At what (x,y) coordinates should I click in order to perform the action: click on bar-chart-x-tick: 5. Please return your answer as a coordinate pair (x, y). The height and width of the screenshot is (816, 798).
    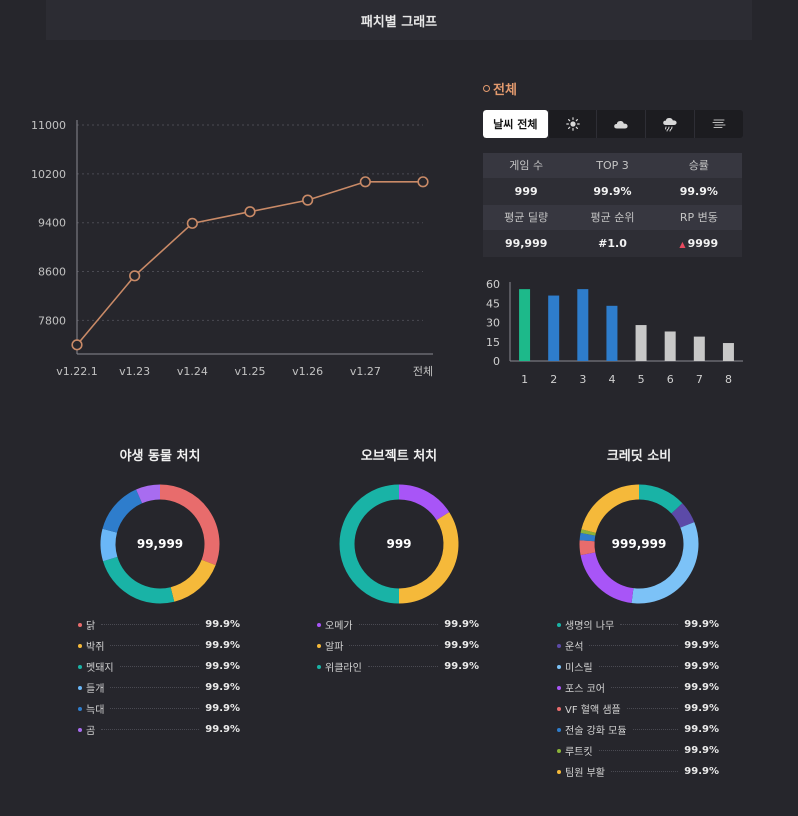
    Looking at the image, I should click on (641, 379).